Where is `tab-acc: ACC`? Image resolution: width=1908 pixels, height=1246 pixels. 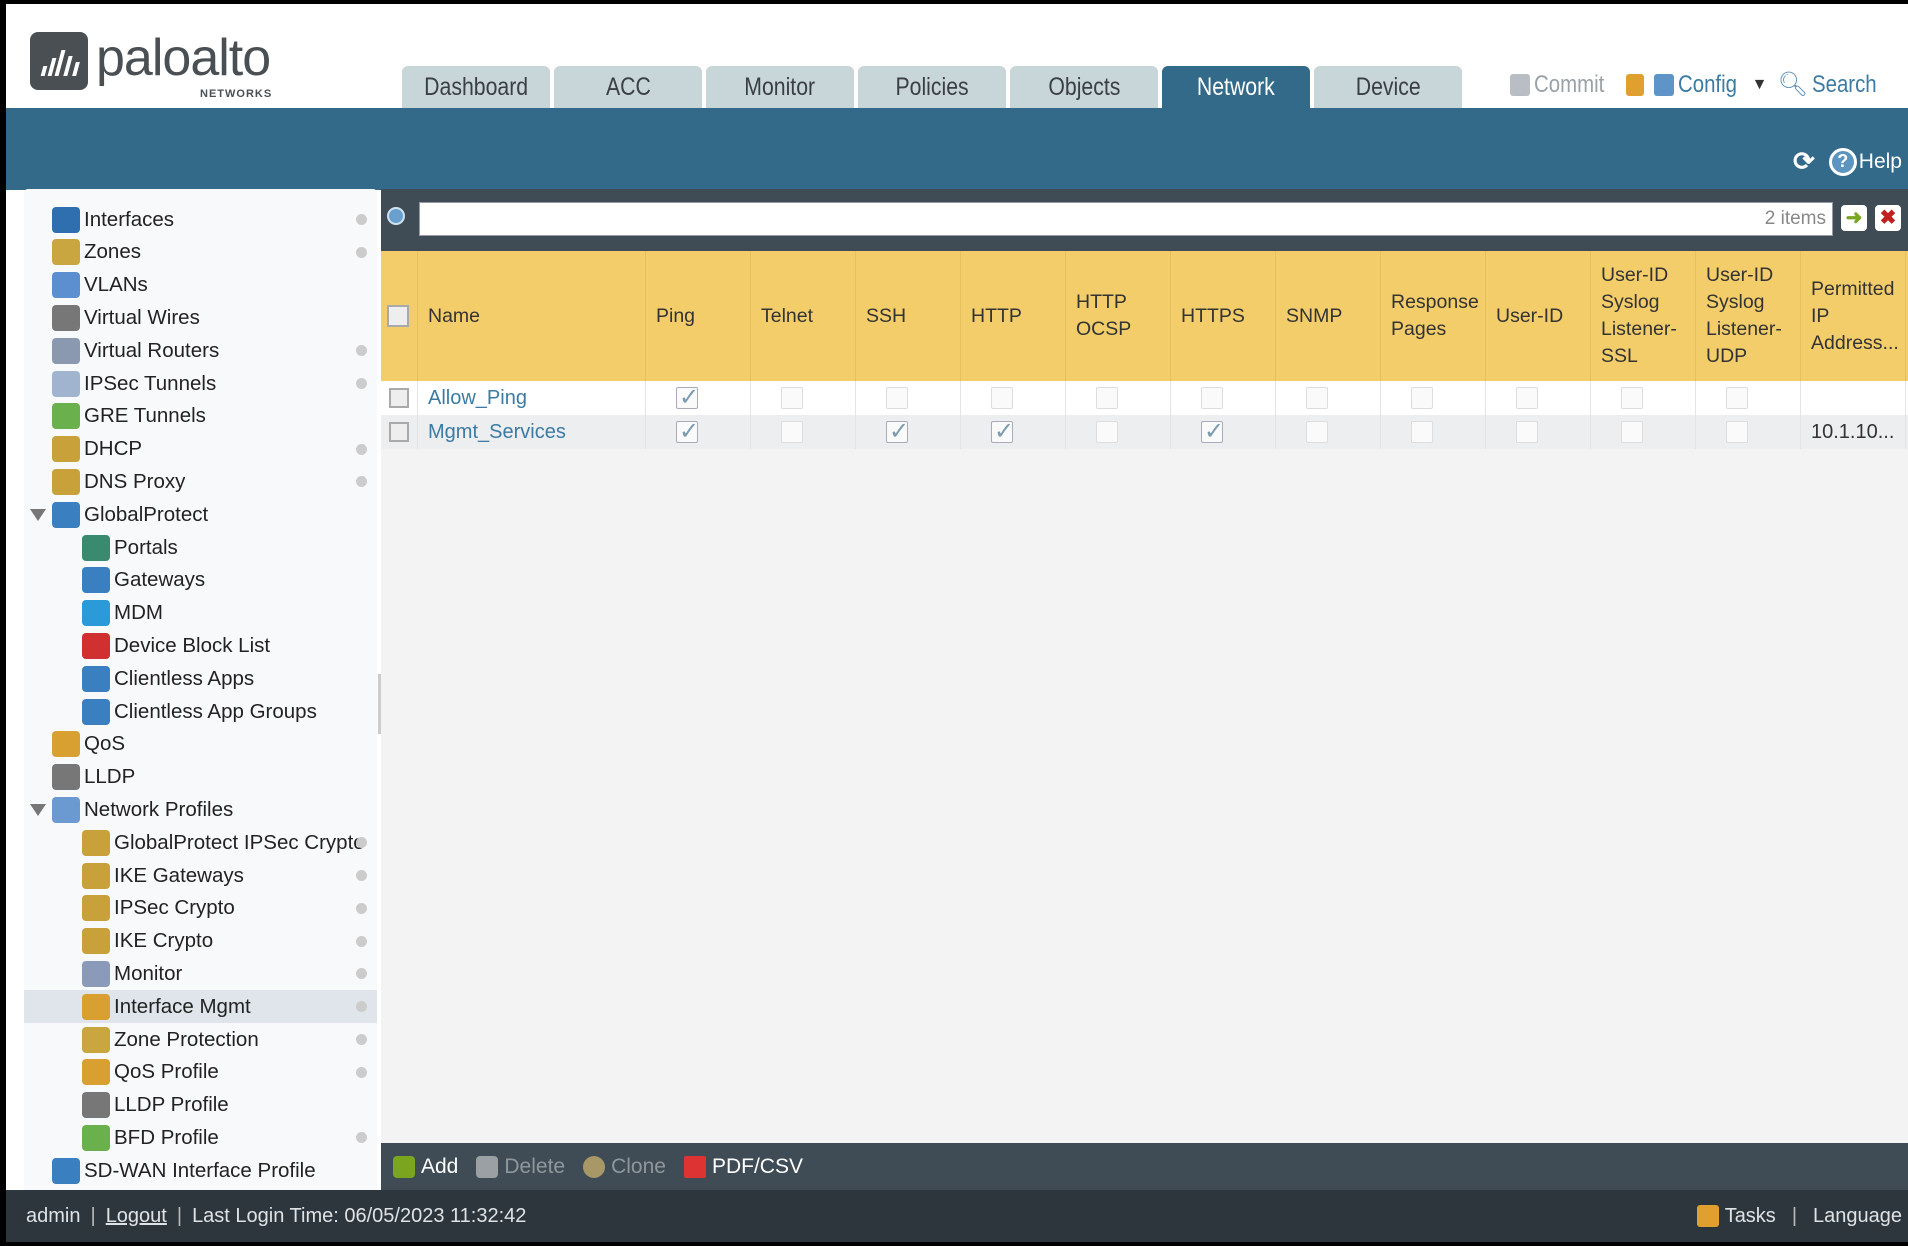
tab-acc: ACC is located at coordinates (628, 87).